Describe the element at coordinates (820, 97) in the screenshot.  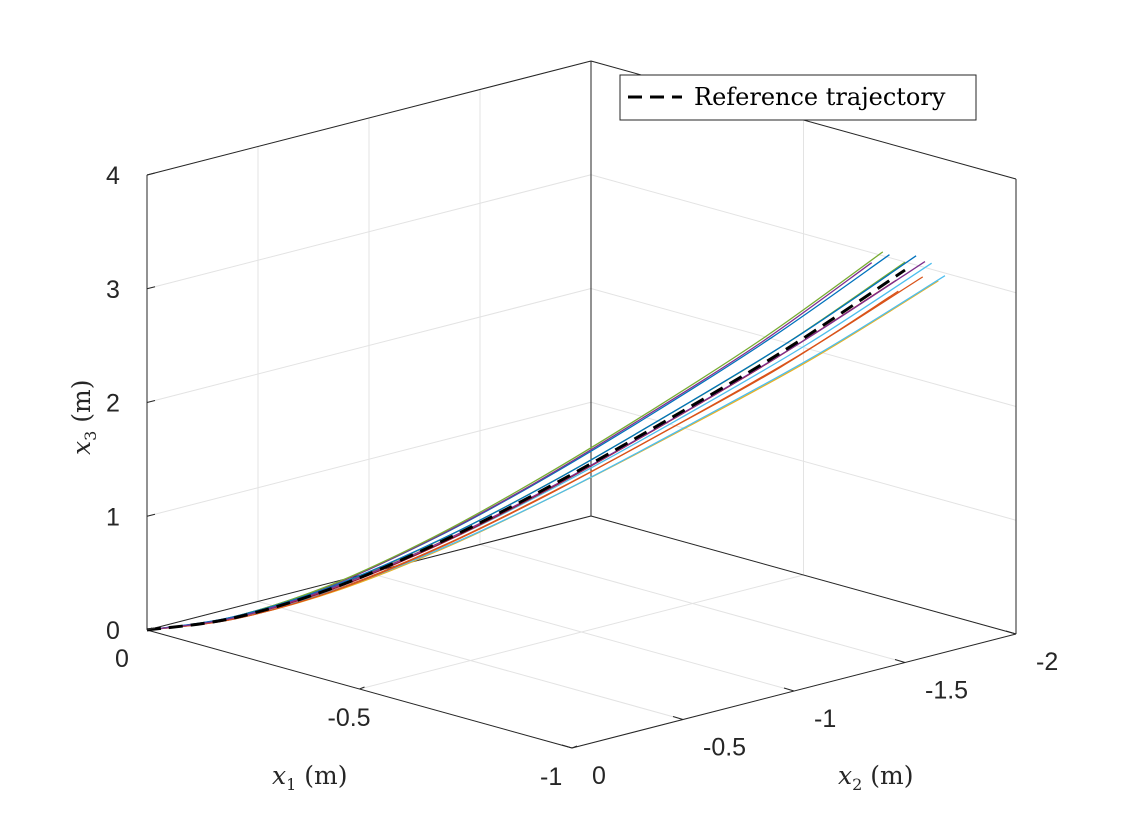
I see `legend-label-reference: Reference trajectory` at that location.